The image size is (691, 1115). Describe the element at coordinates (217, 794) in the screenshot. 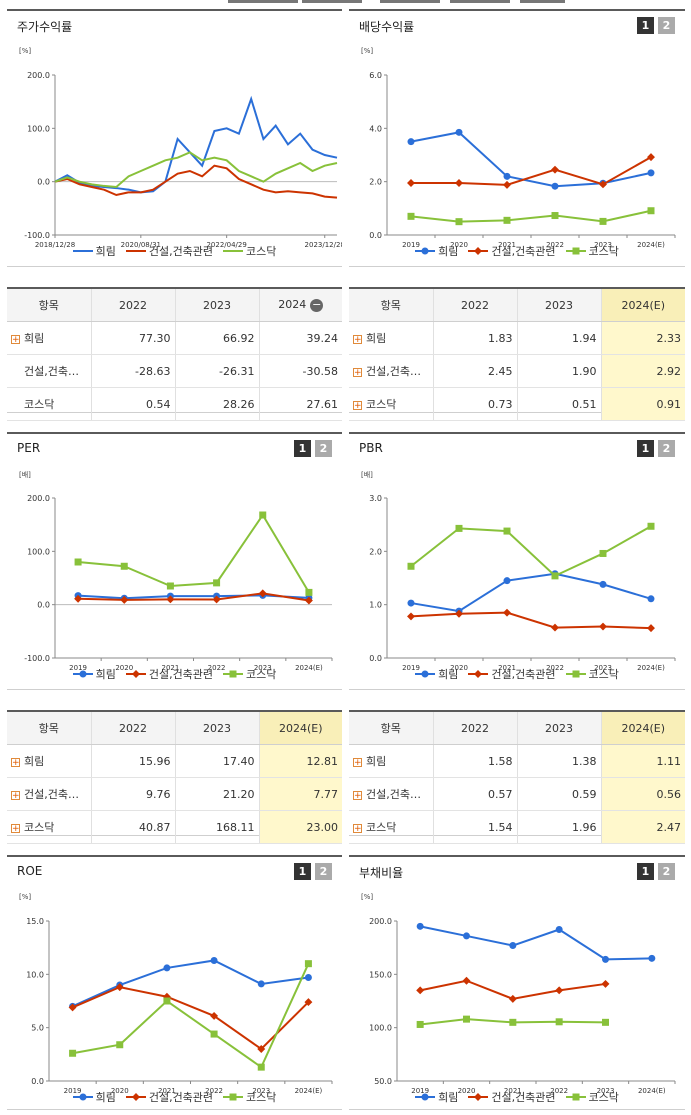

I see `table-cell: 21.20` at that location.